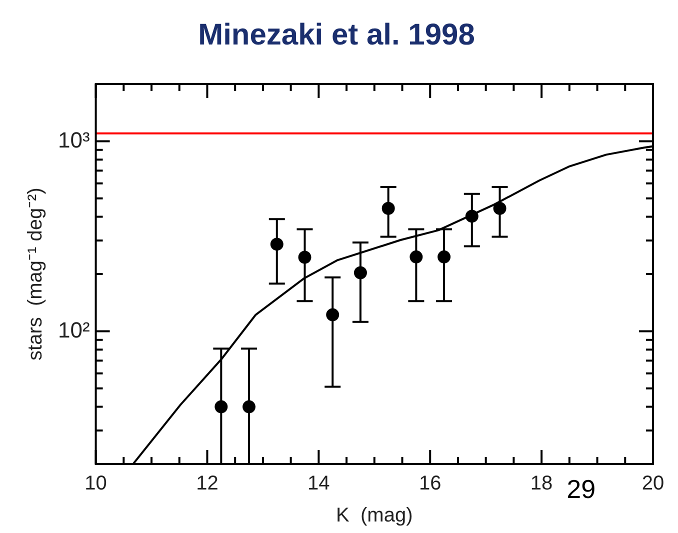 The height and width of the screenshot is (533, 678). What do you see at coordinates (319, 483) in the screenshot?
I see `x-tick-label: 14` at bounding box center [319, 483].